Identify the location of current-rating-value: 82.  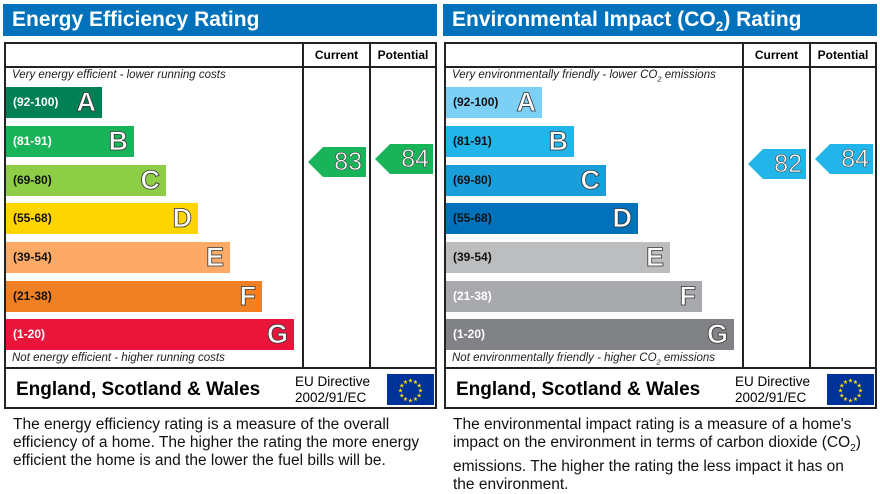
(788, 164).